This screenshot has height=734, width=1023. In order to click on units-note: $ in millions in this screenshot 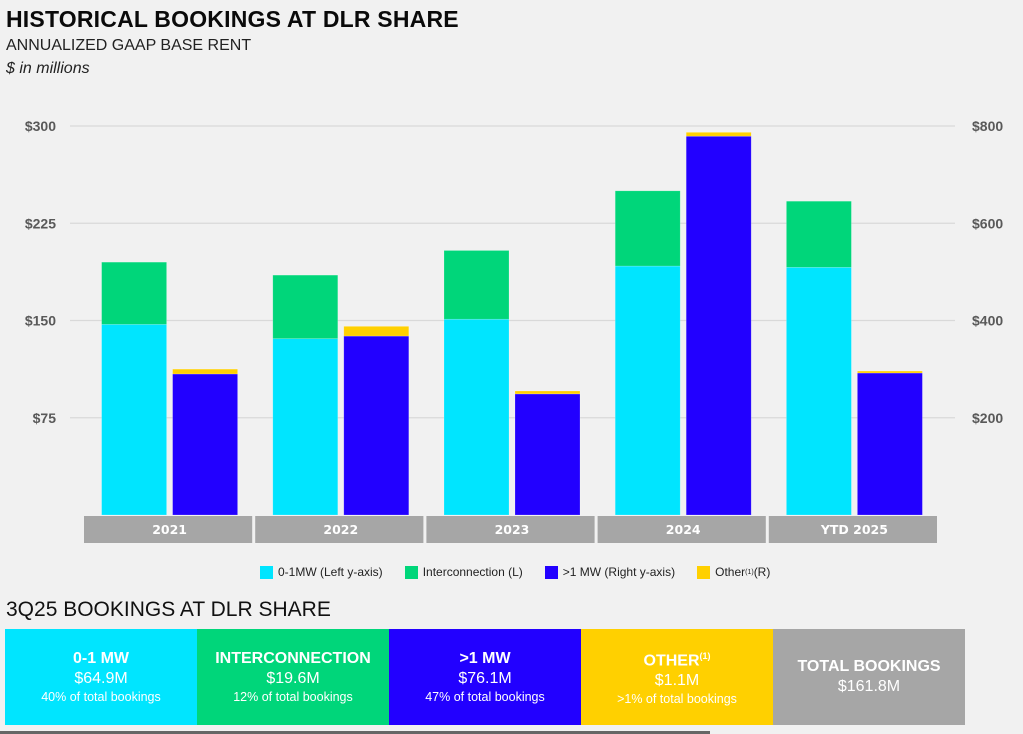, I will do `click(48, 68)`.